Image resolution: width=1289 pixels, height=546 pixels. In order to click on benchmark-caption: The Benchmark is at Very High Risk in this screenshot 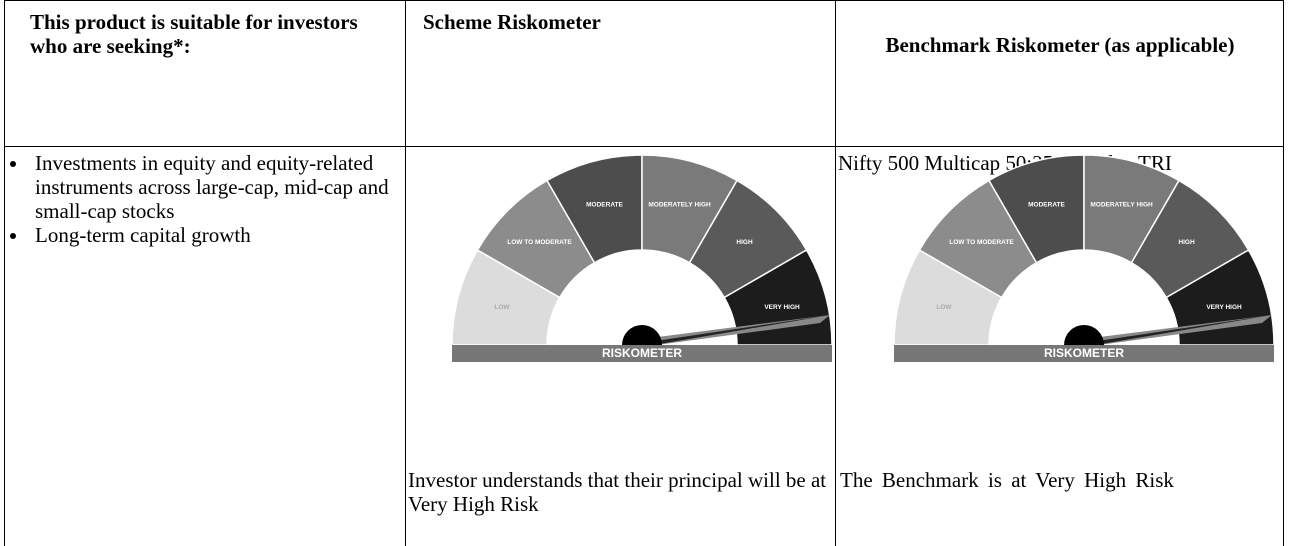, I will do `click(1007, 480)`.